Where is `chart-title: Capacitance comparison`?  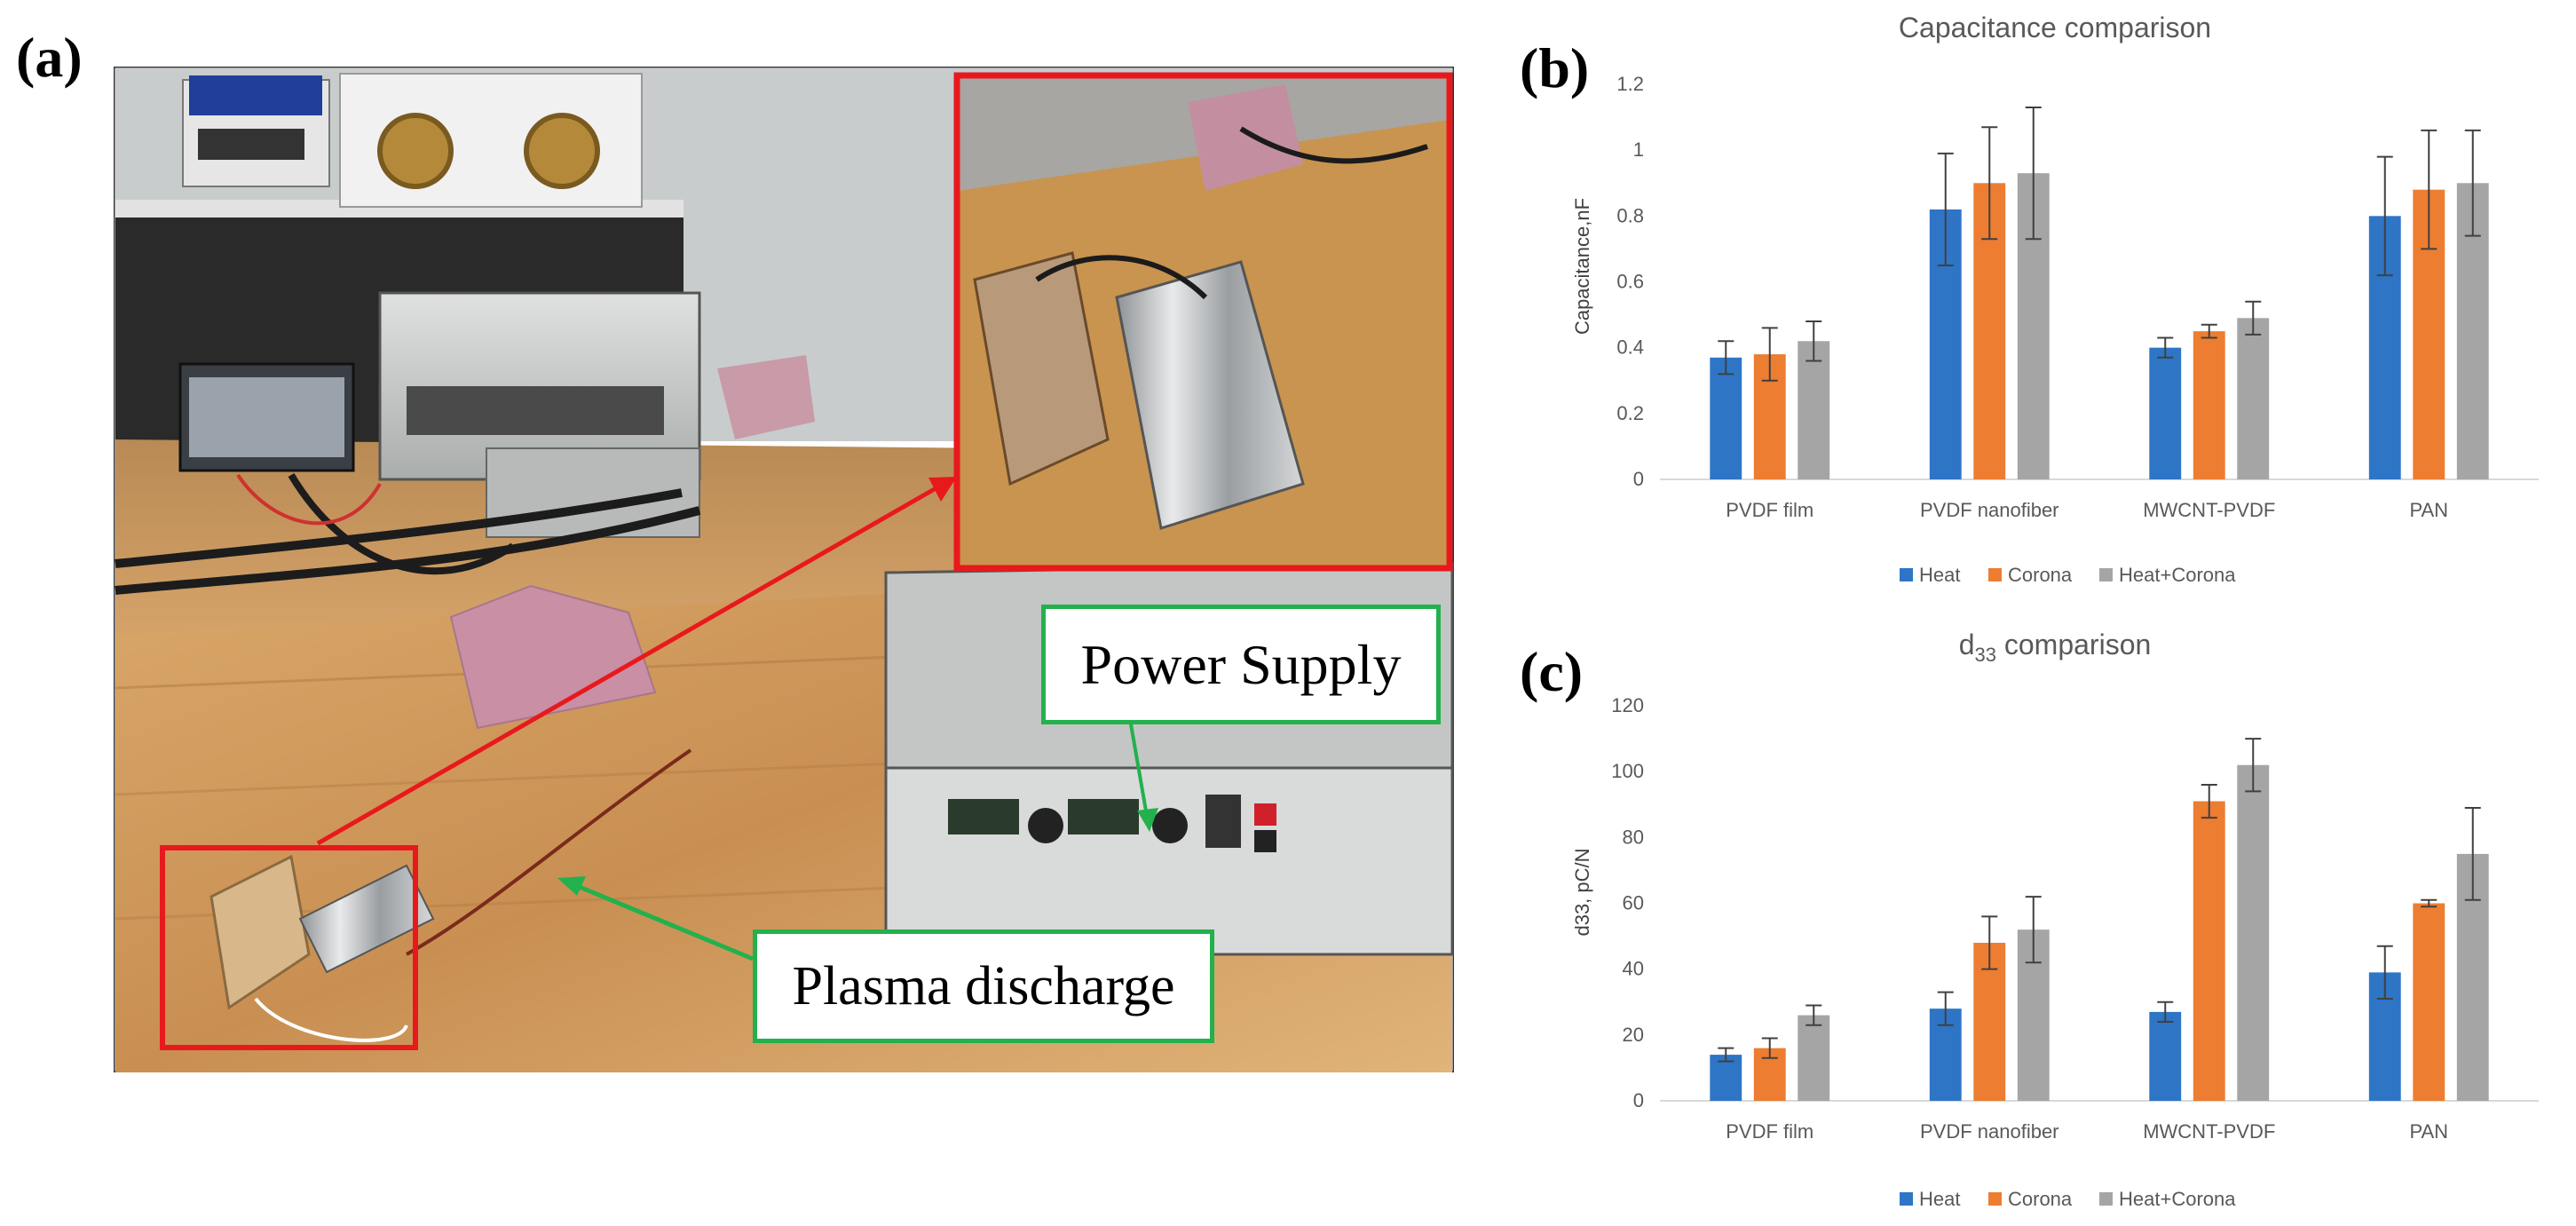 chart-title: Capacitance comparison is located at coordinates (2055, 28).